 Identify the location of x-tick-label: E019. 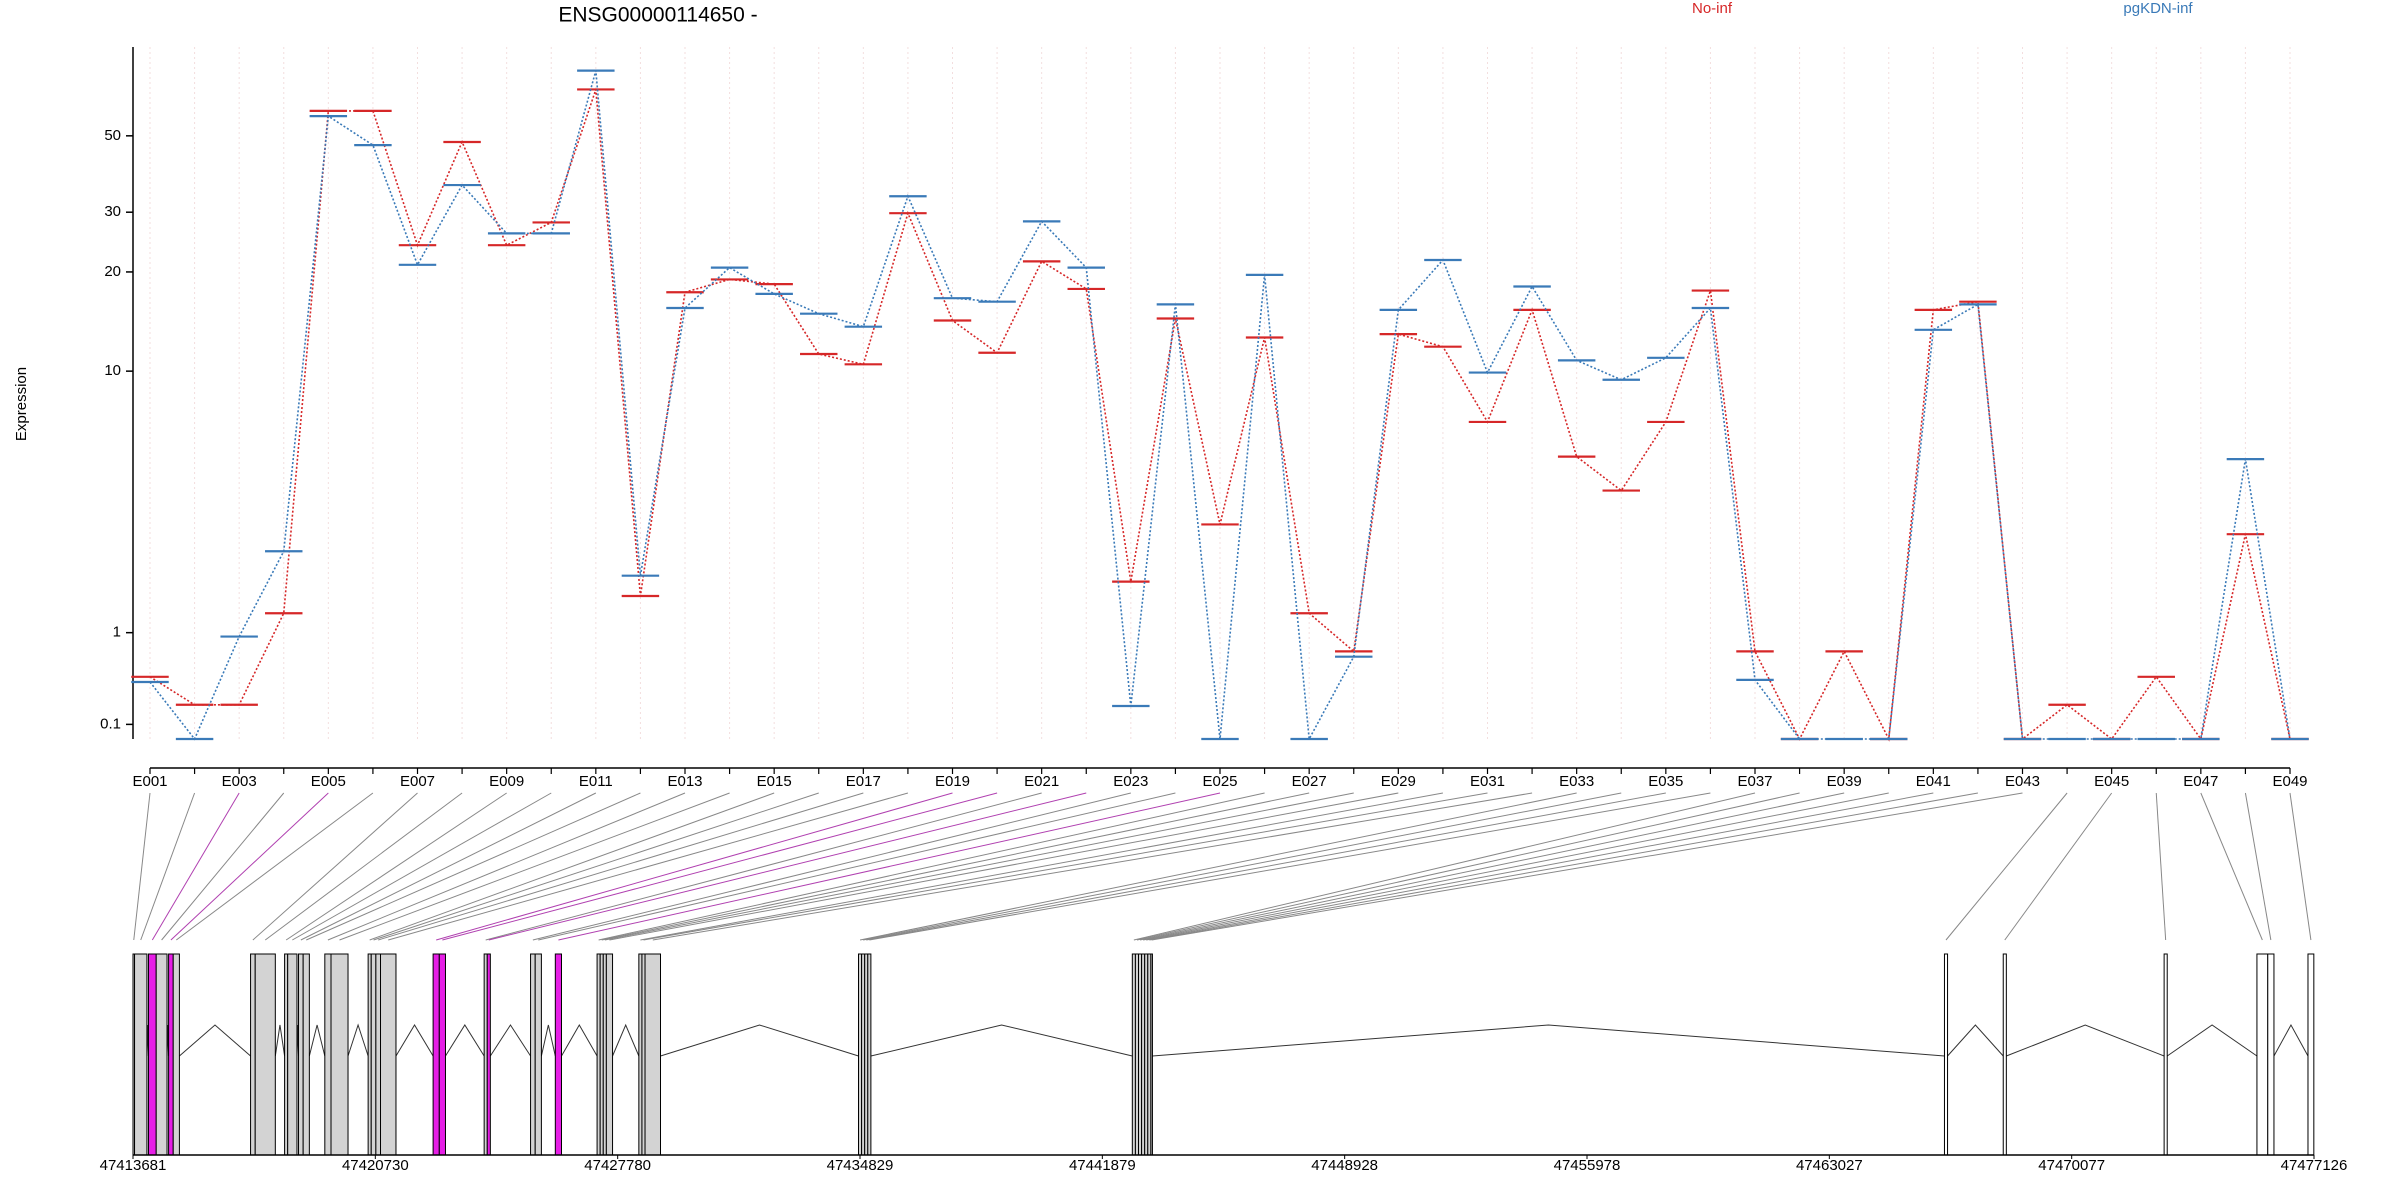
(952, 781).